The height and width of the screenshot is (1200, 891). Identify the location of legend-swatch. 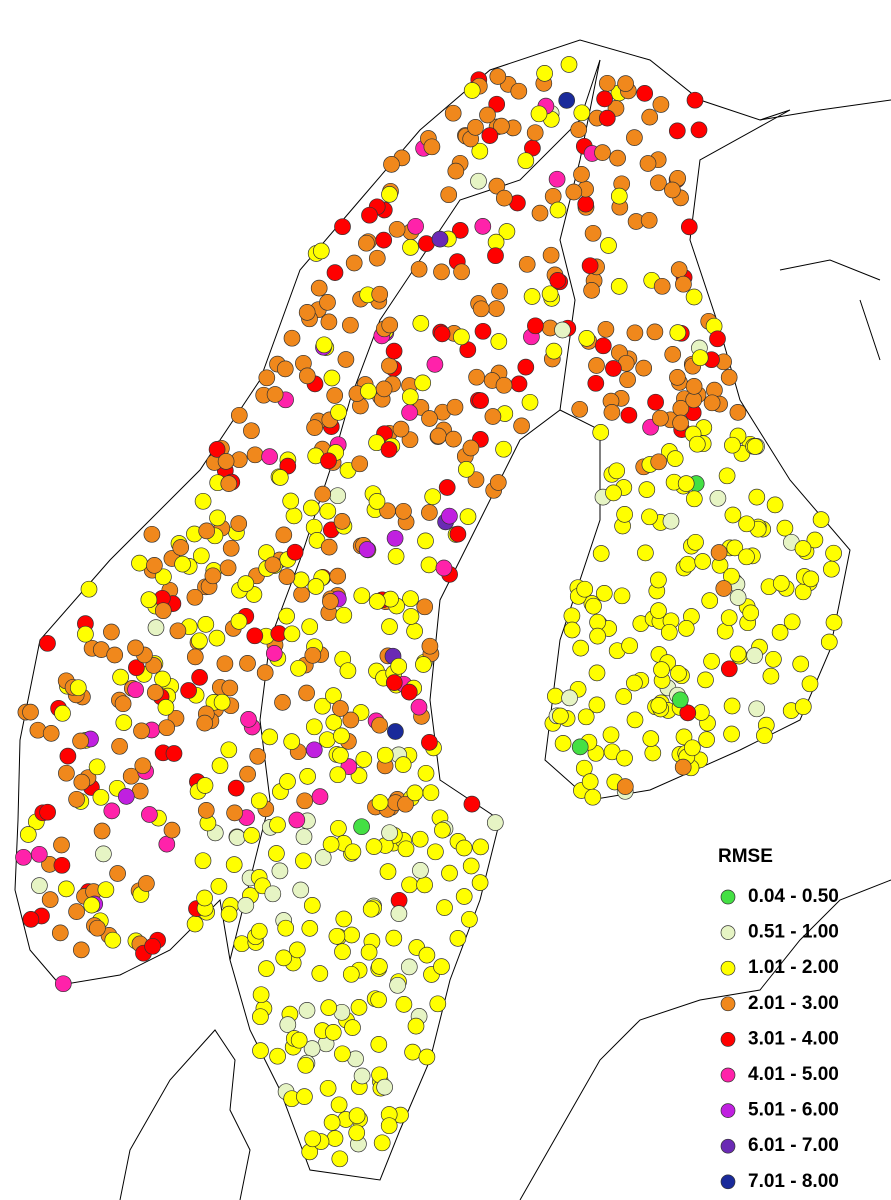
(728, 1004).